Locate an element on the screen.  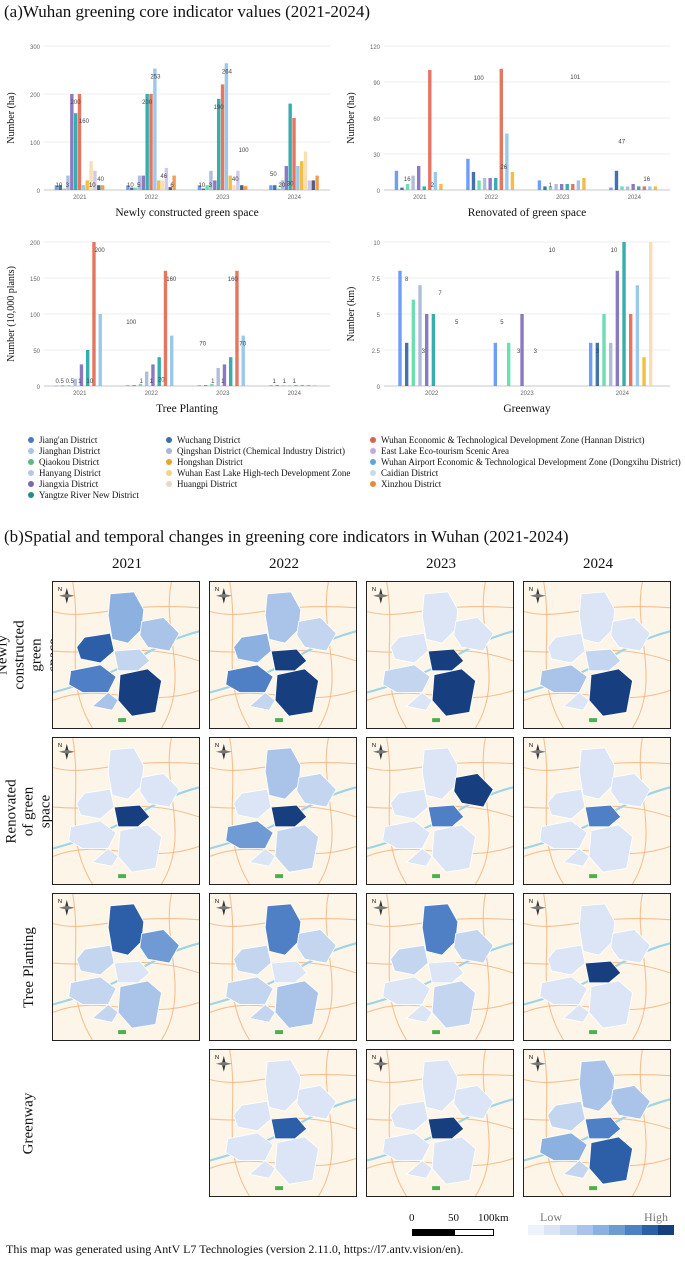
data-label: 264 is located at coordinates (227, 72).